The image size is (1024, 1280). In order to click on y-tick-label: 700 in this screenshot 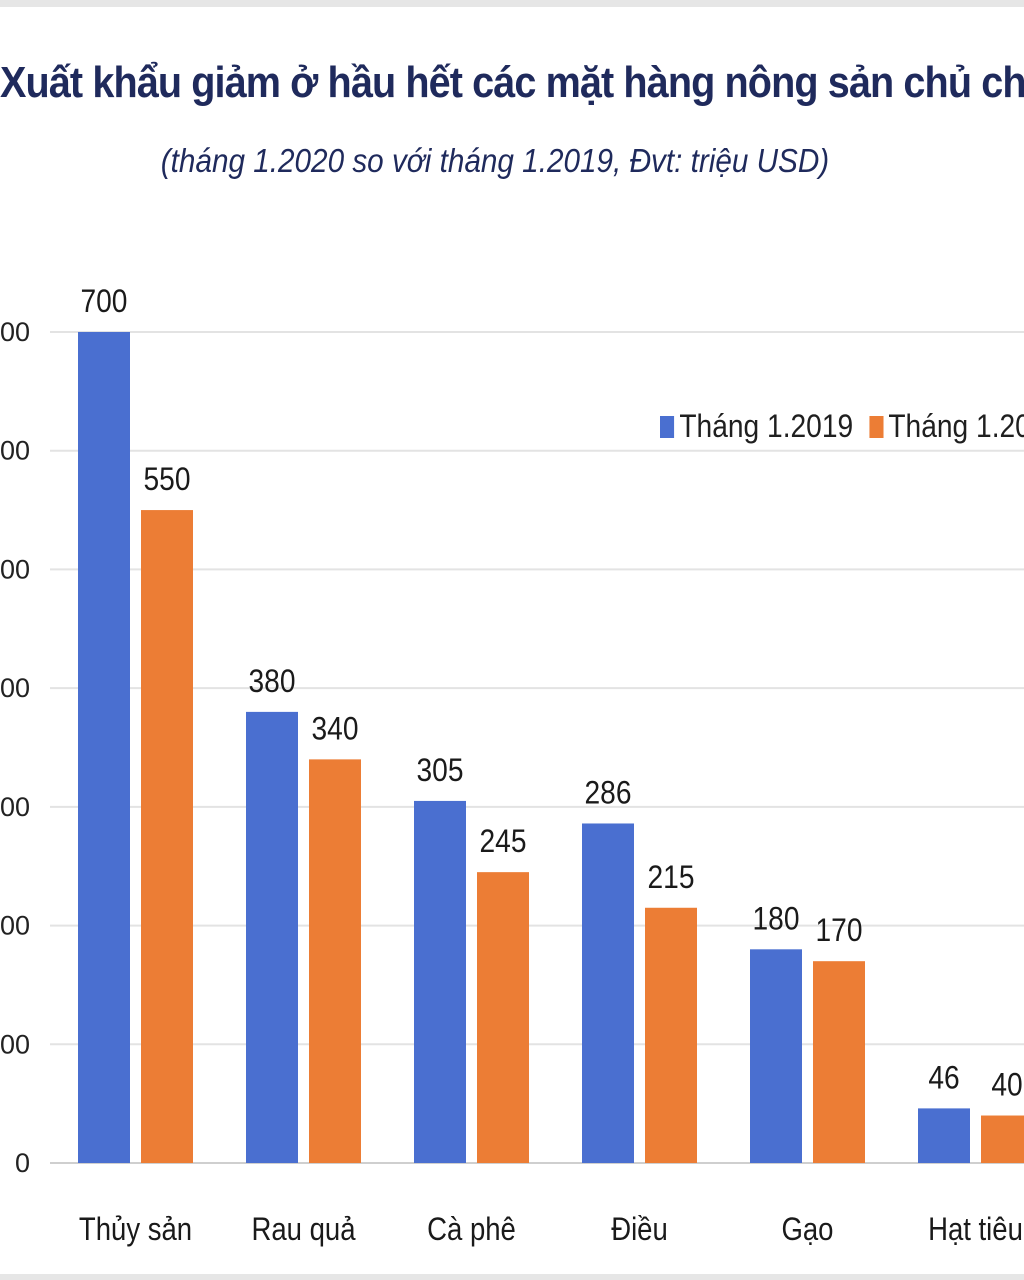, I will do `click(15, 332)`.